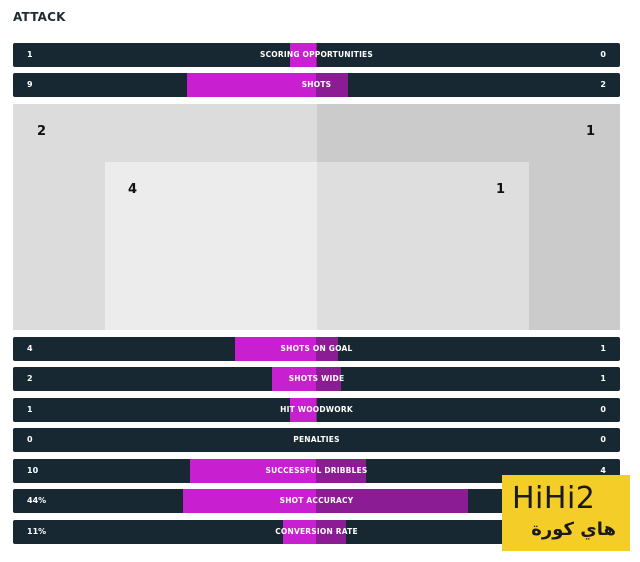 The image size is (640, 562). I want to click on stat-label: SHOTS ON GOAL, so click(316, 348).